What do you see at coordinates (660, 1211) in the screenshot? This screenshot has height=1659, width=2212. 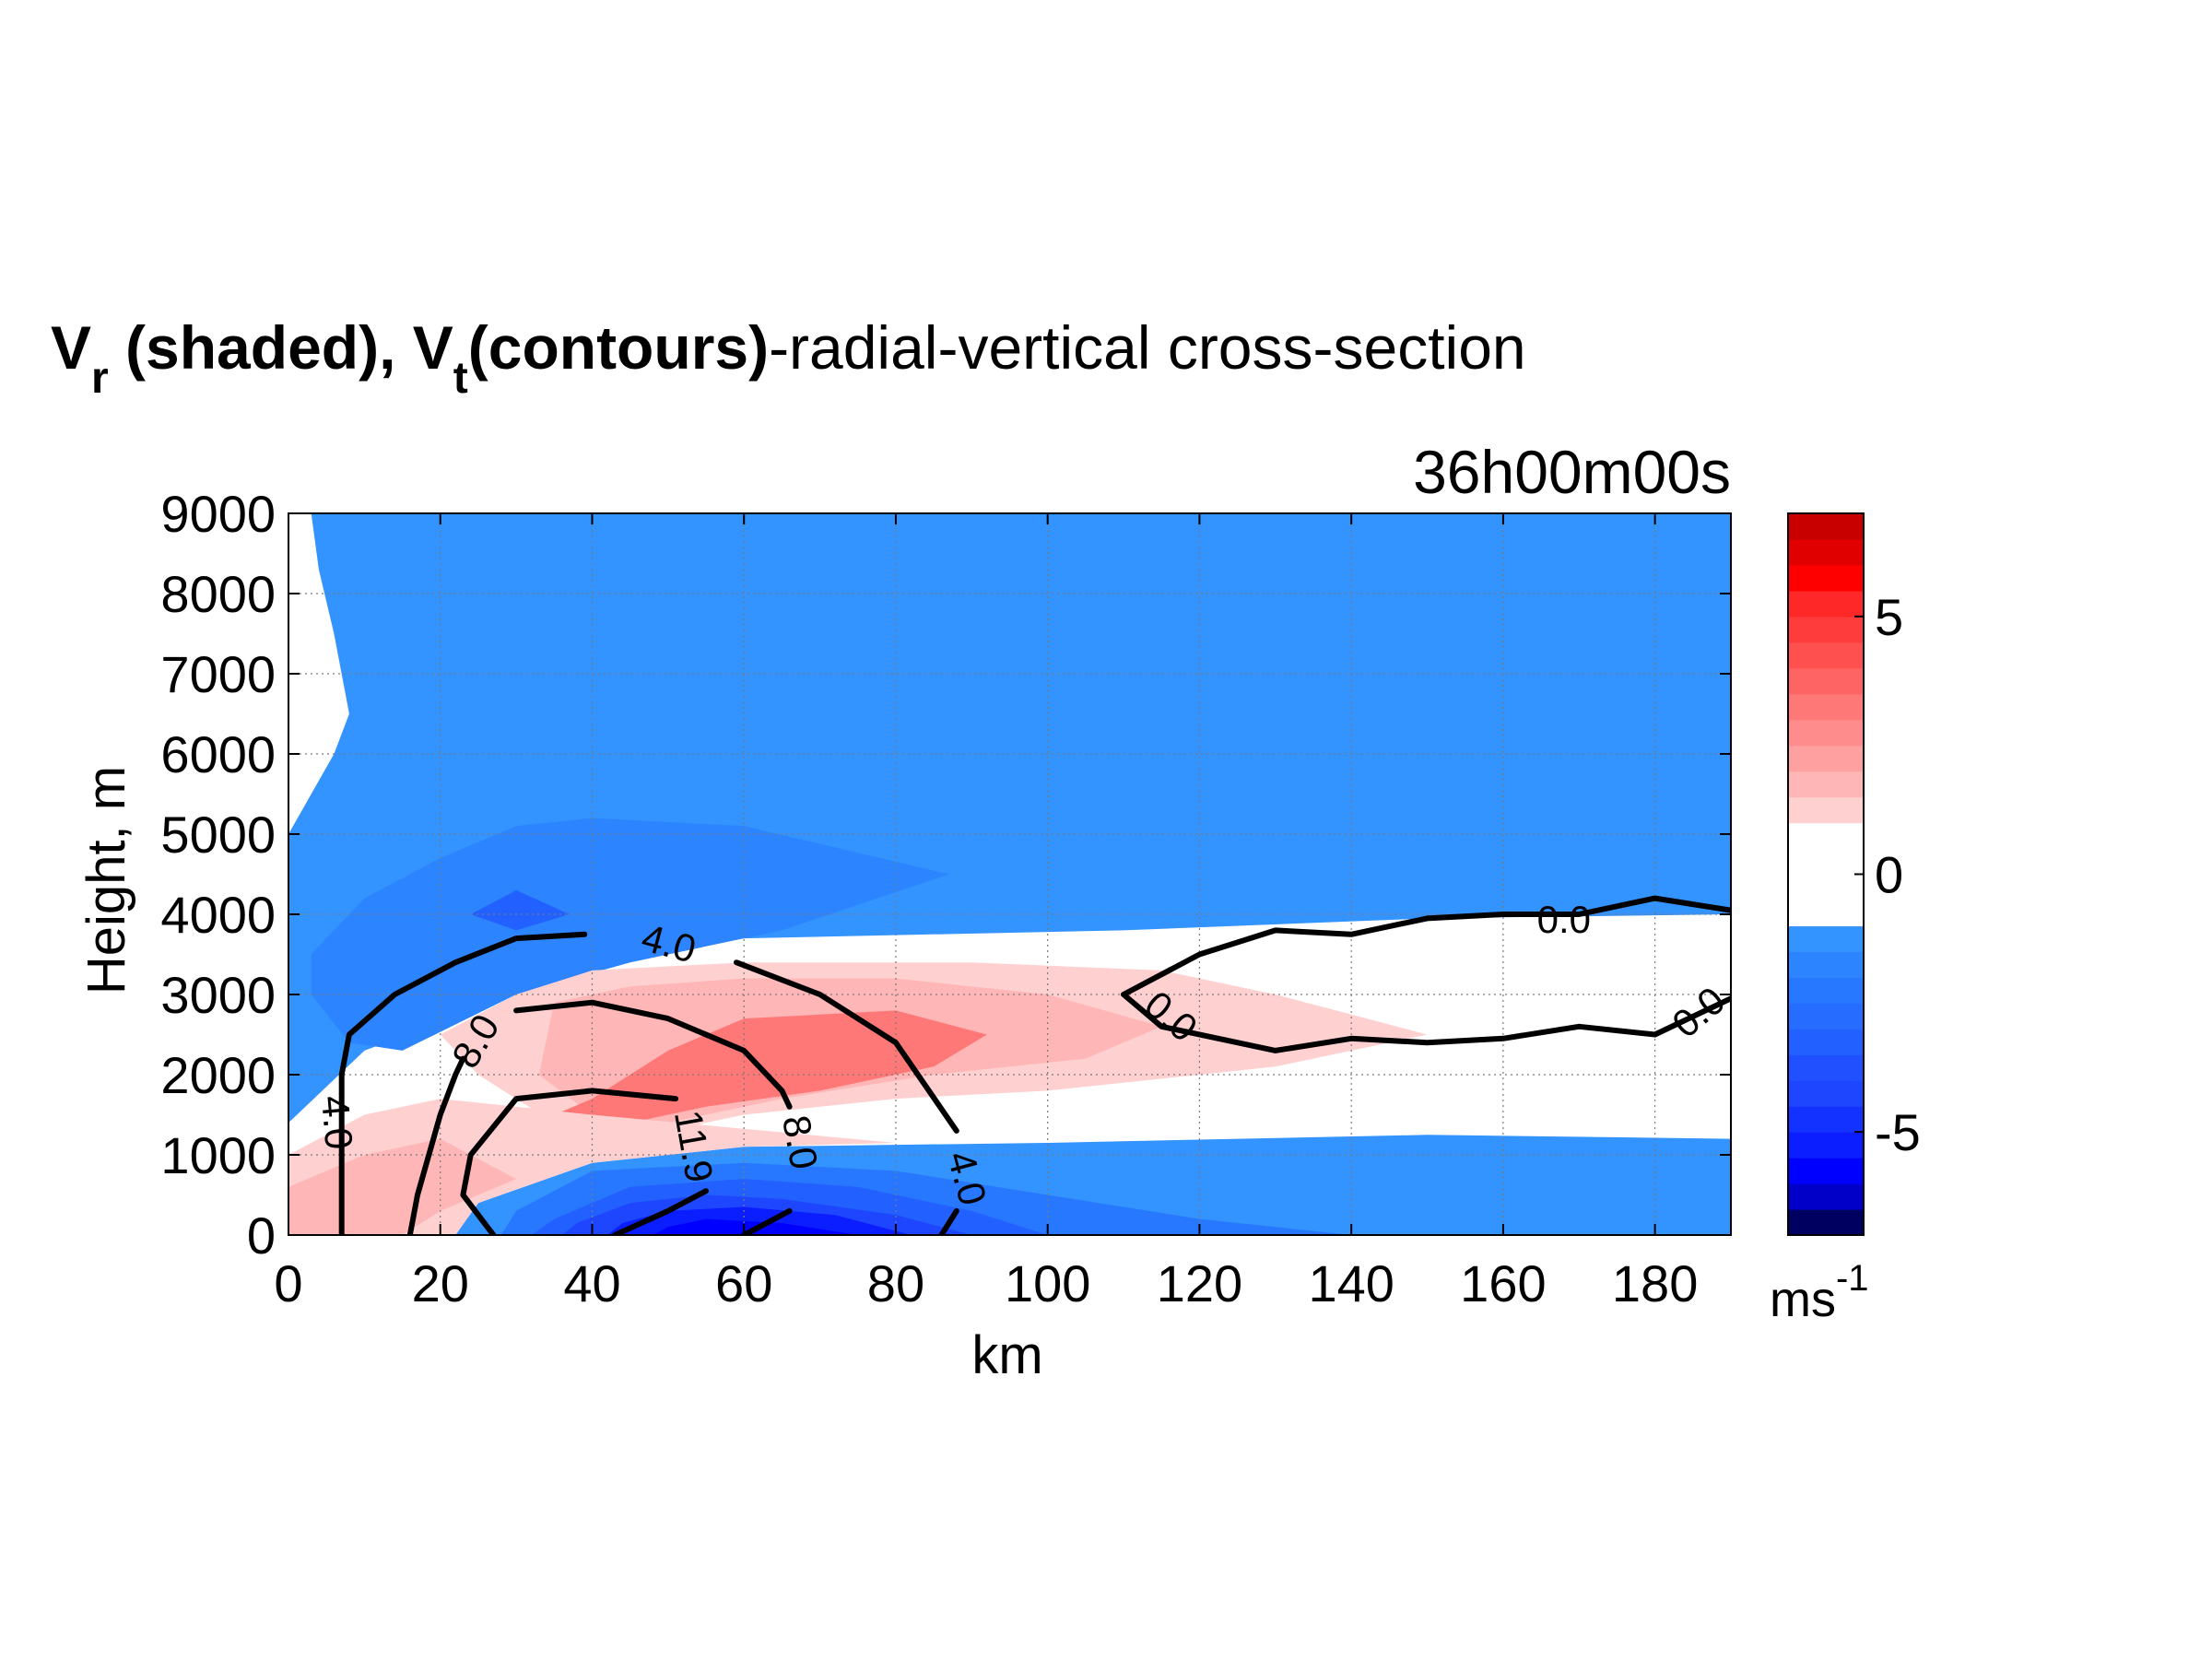 I see `contour-vt-11-9-low` at bounding box center [660, 1211].